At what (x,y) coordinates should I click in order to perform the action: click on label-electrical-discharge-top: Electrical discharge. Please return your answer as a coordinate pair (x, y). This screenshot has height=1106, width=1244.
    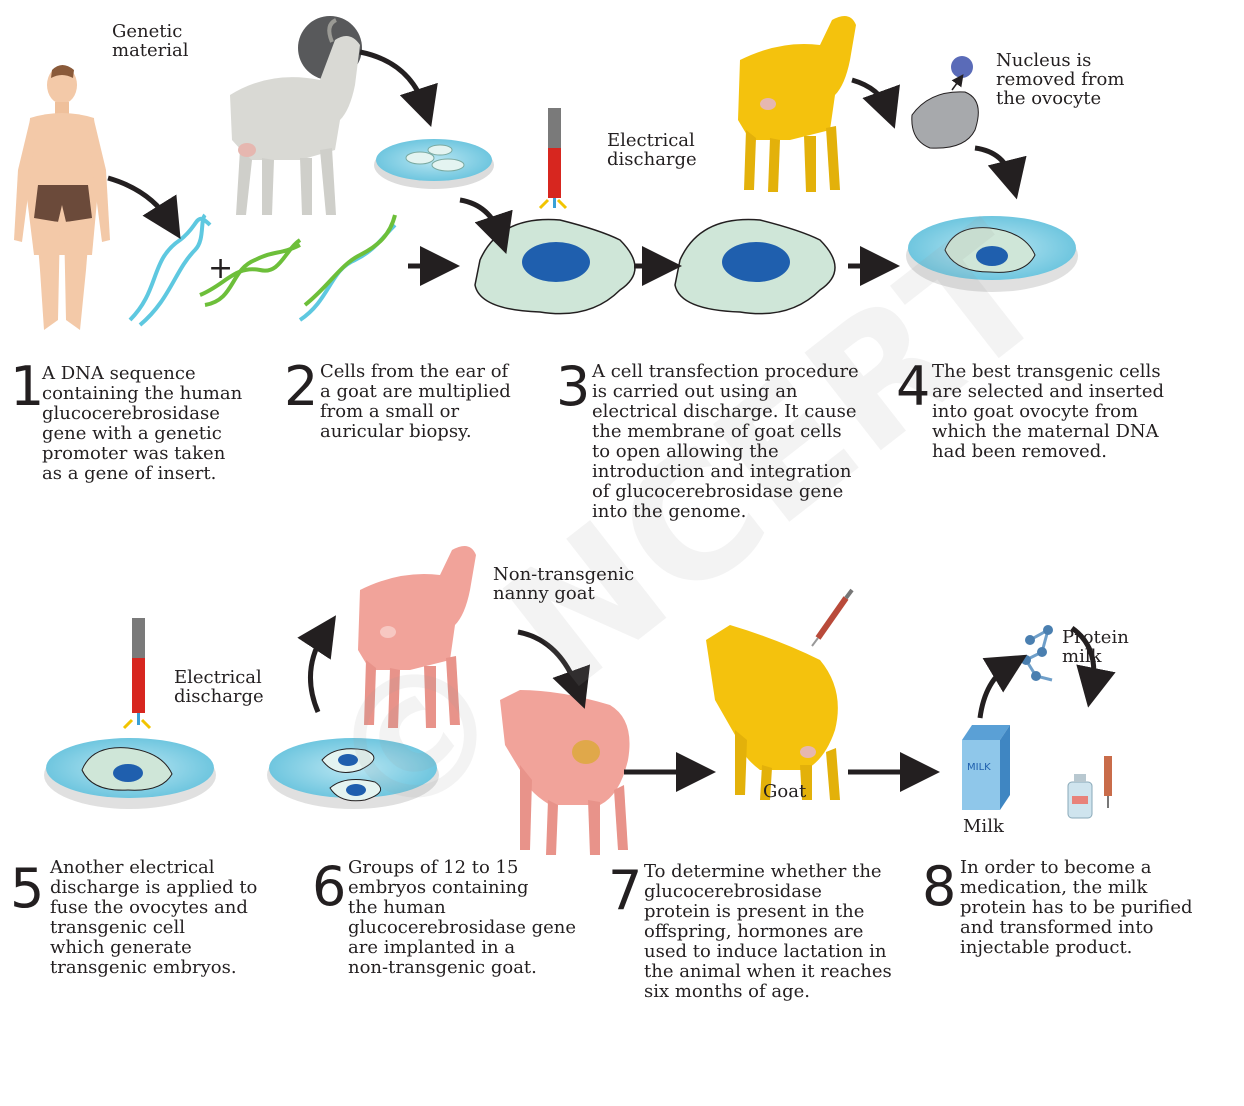
    Looking at the image, I should click on (652, 150).